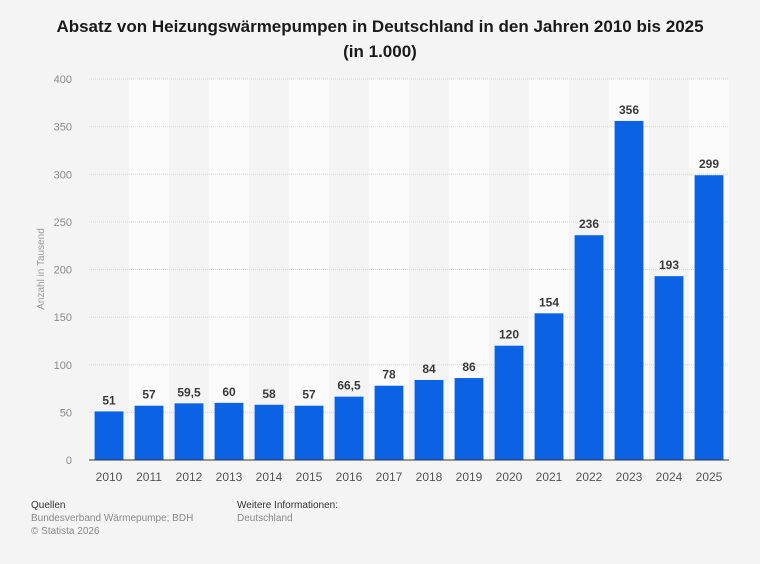  Describe the element at coordinates (629, 477) in the screenshot. I see `x-tick-label: 2023` at that location.